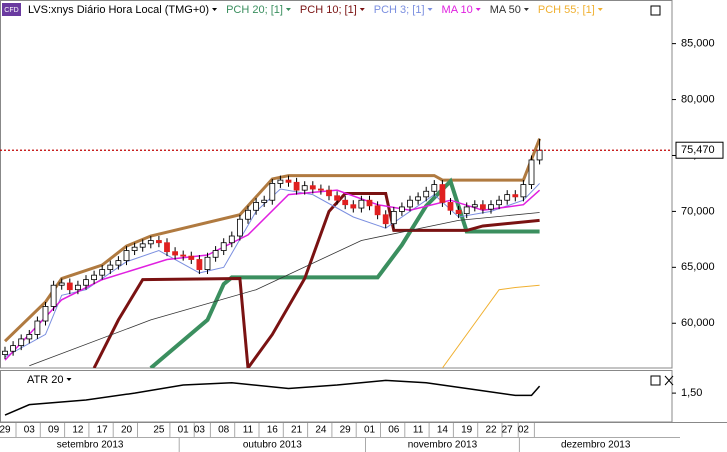 Image resolution: width=727 pixels, height=452 pixels. I want to click on last-price-box, so click(699, 150).